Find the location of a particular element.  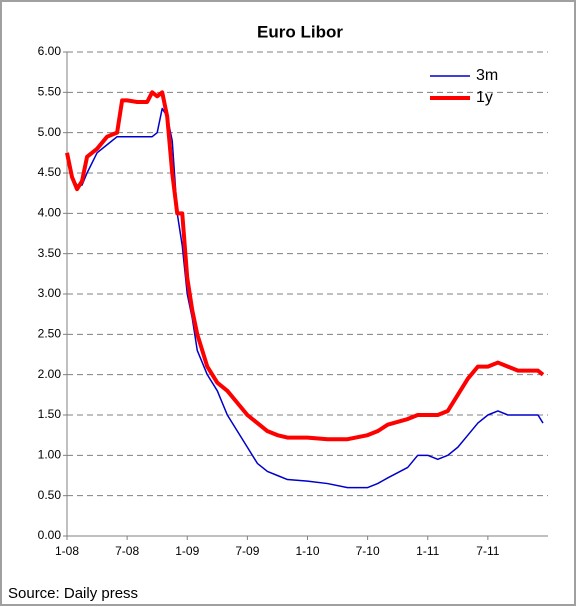

x-tick-label: 1-11 is located at coordinates (427, 551).